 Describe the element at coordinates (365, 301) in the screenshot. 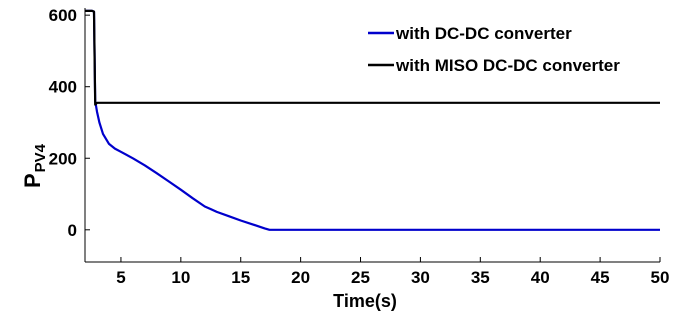

I see `x-axis-title: Time(s)` at that location.